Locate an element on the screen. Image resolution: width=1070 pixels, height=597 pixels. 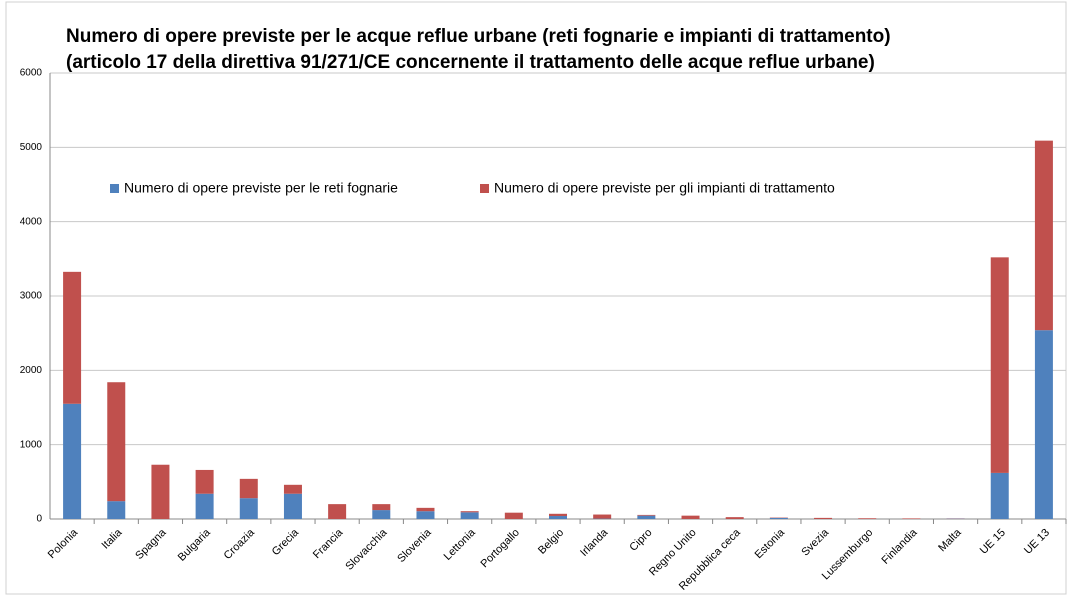
y-tick-label: 6000 is located at coordinates (31, 73).